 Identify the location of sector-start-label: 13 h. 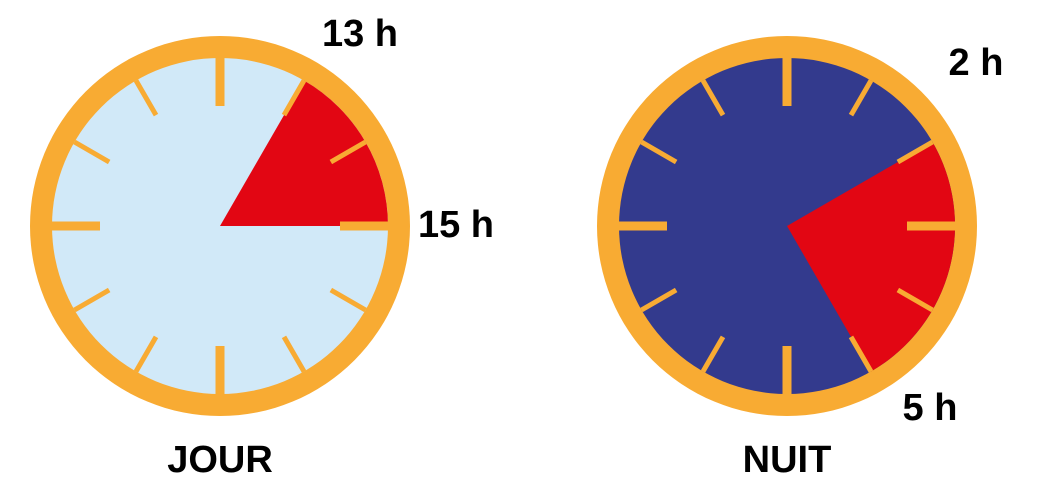
(360, 34).